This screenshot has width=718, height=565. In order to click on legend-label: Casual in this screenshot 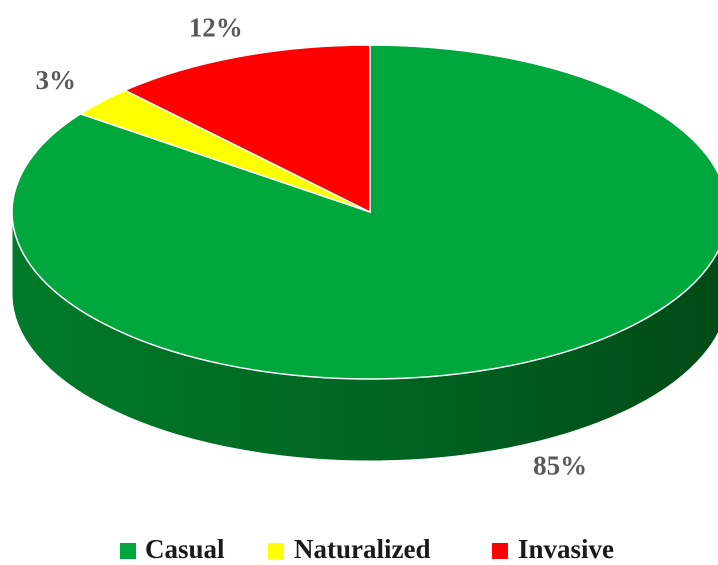, I will do `click(185, 549)`.